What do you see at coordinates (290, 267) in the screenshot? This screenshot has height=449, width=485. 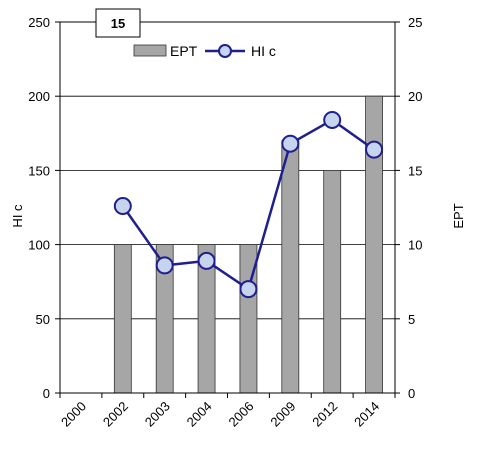 I see `bar-ept-2009` at bounding box center [290, 267].